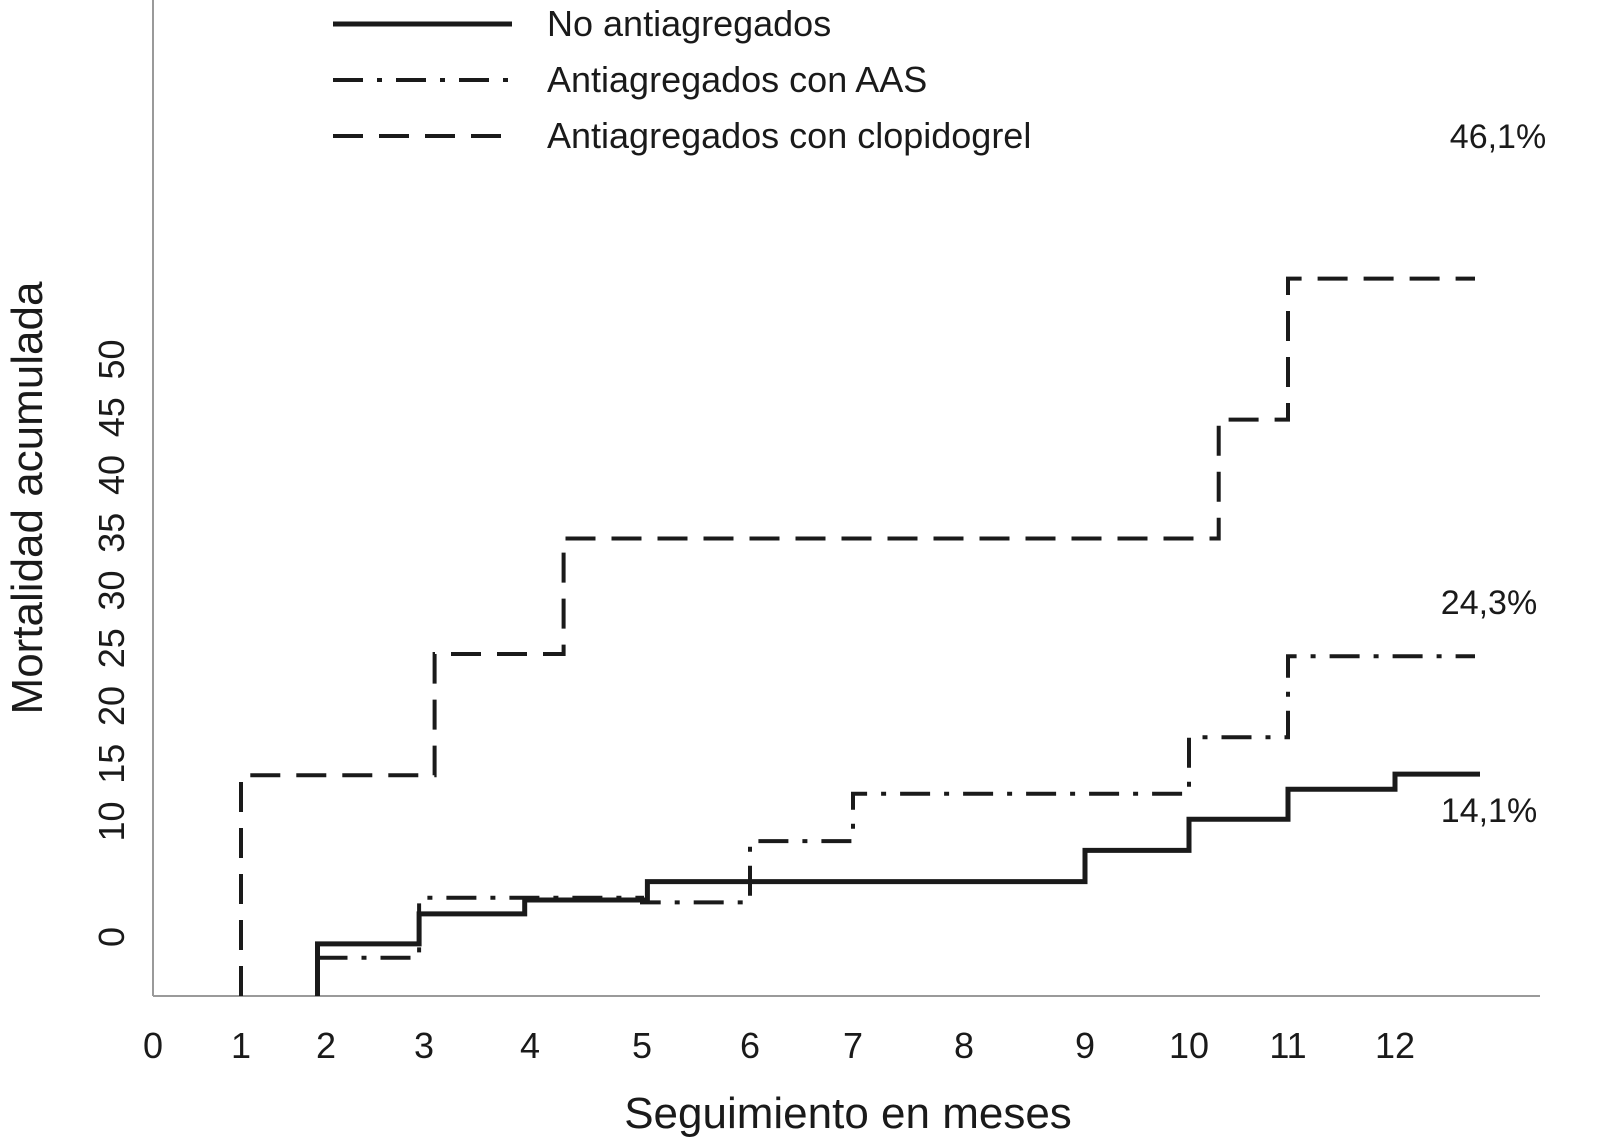 Image resolution: width=1617 pixels, height=1140 pixels. Describe the element at coordinates (1489, 603) in the screenshot. I see `end-label-2: 24,3%` at that location.